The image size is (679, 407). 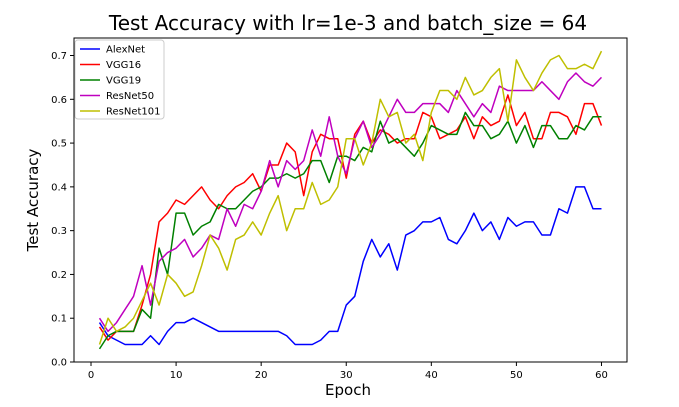 I want to click on y-axis-ticks: 0.0 0.1 0.2 0.3 0.4 0.5 0.6 0.7, so click(x=62, y=210).